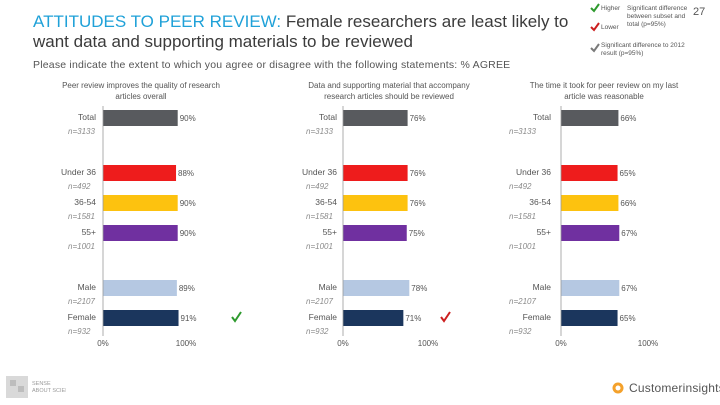 Image resolution: width=720 pixels, height=405 pixels. I want to click on panel-2-category-label-1: Under 36, so click(319, 172).